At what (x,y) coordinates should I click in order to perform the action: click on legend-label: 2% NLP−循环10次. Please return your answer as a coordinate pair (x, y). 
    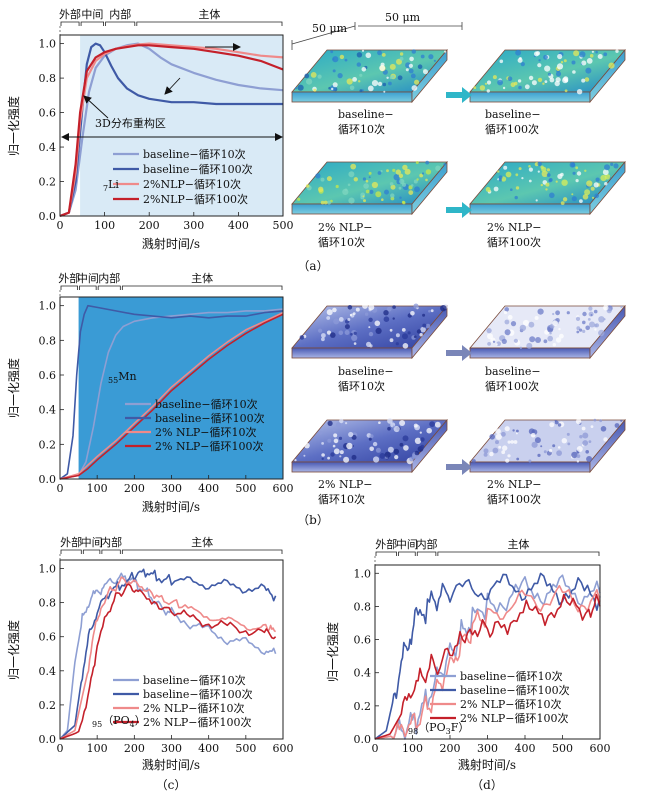
    Looking at the image, I should click on (511, 704).